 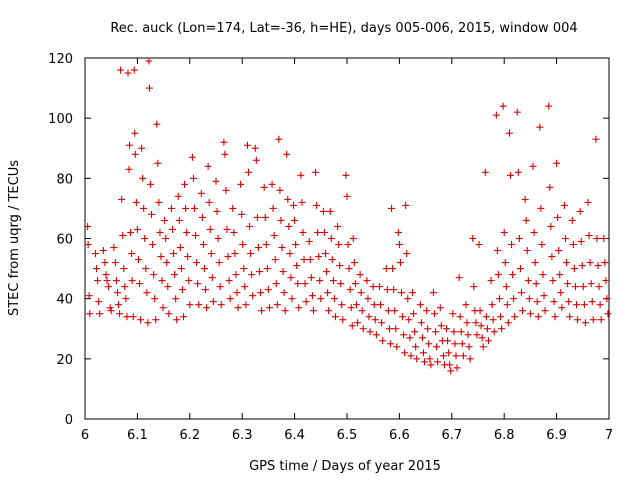 I want to click on x-tick-label: 6.8, so click(x=504, y=435).